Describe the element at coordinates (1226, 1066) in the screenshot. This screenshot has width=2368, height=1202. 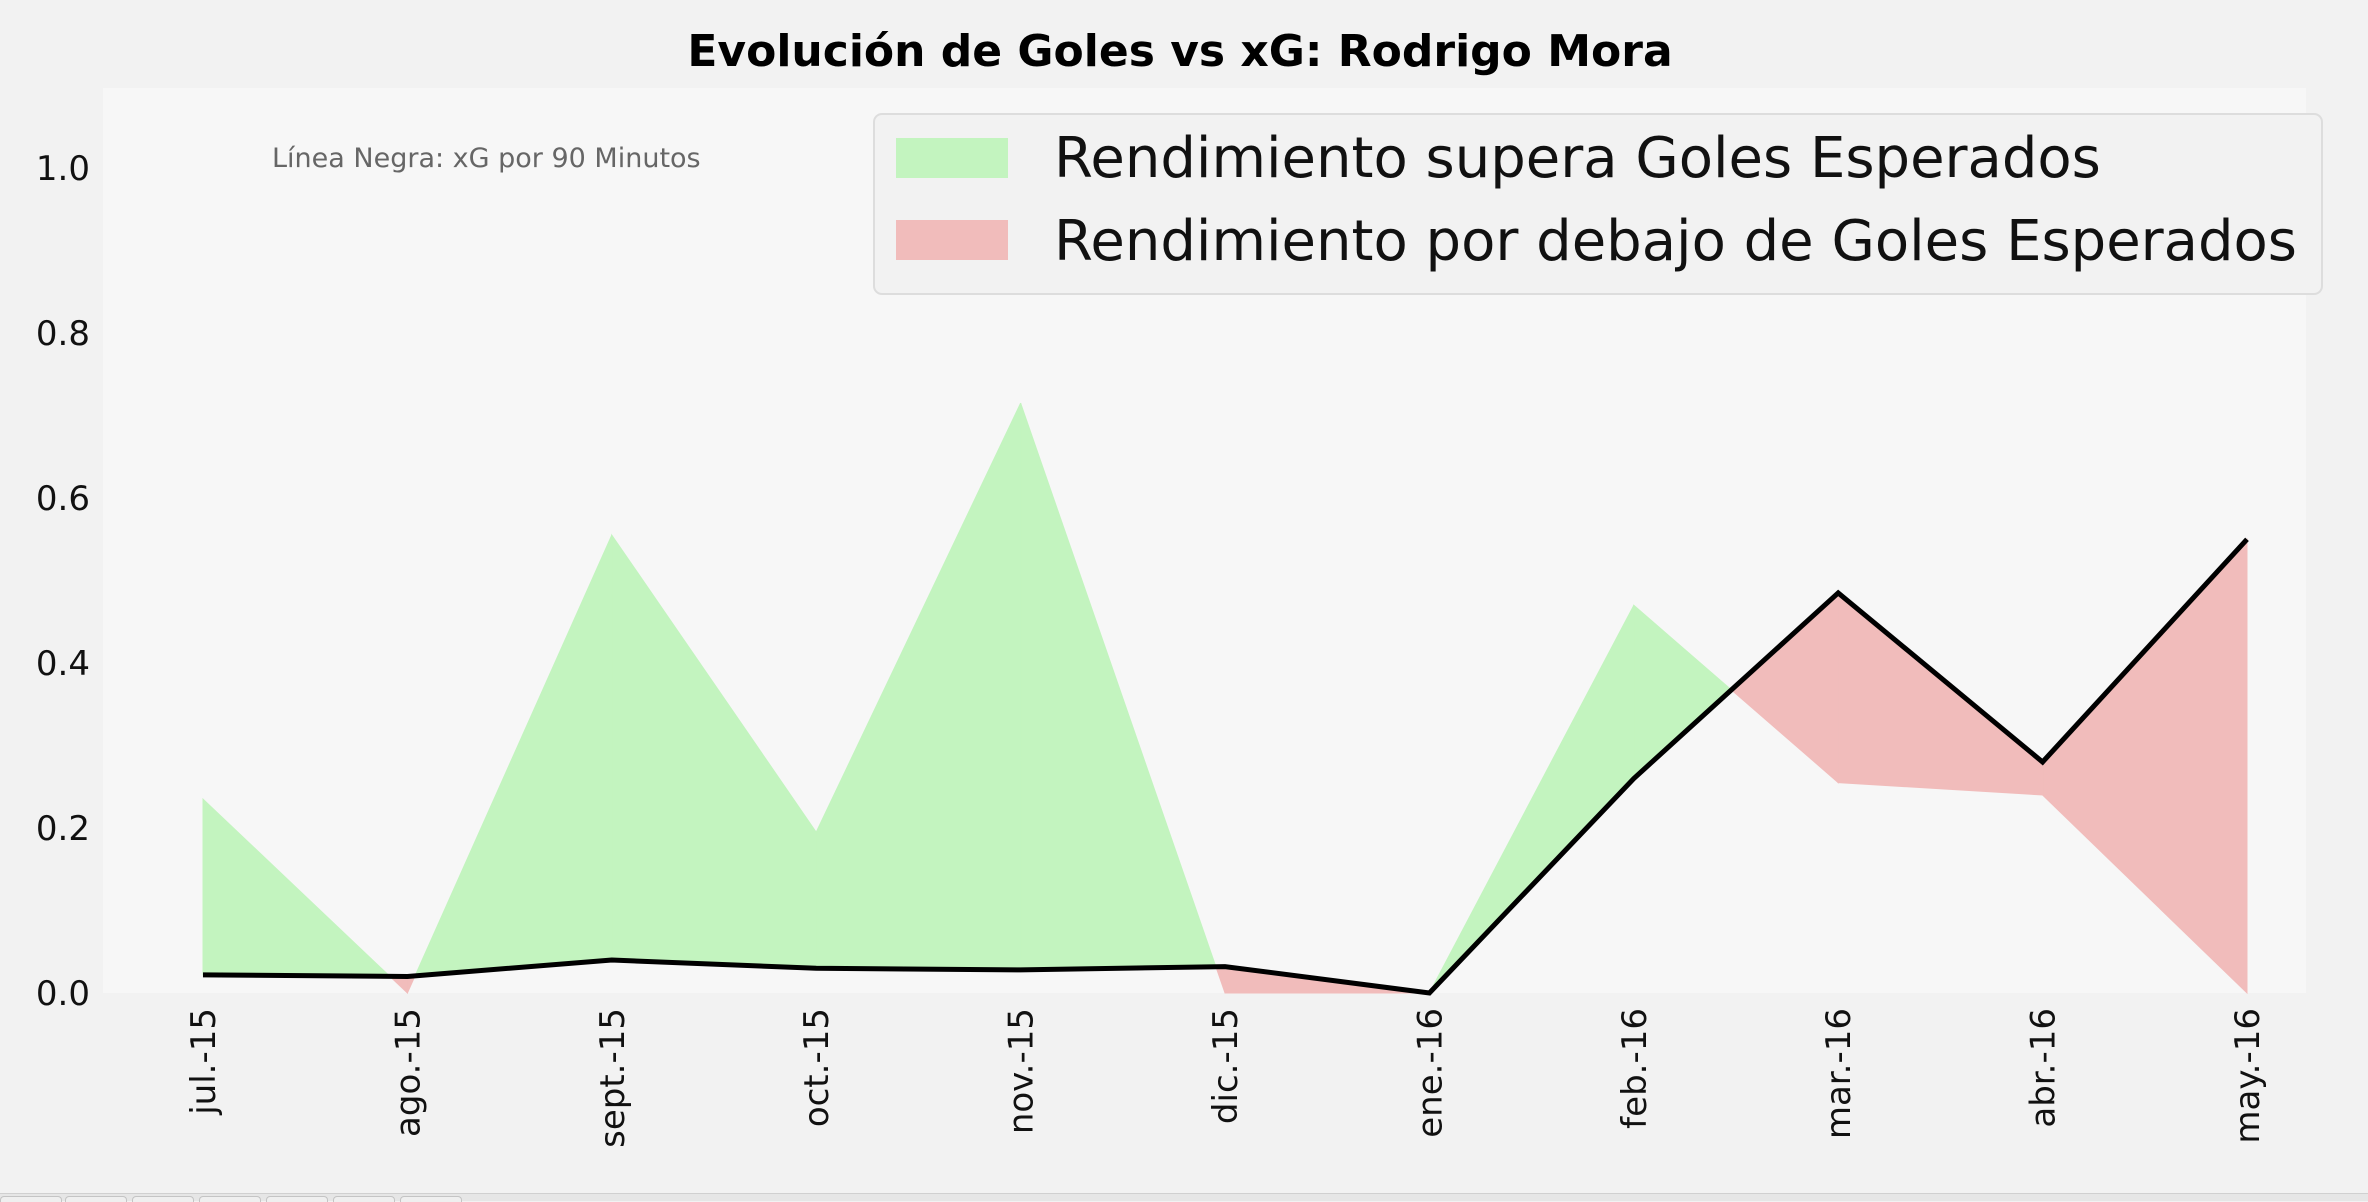
I see `x-tick-label: dic.-15` at that location.